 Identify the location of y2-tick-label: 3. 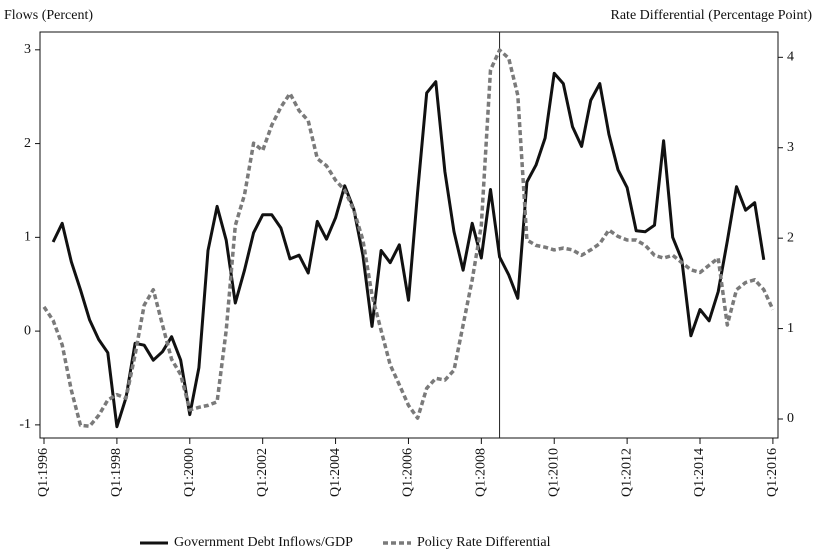
(790, 147).